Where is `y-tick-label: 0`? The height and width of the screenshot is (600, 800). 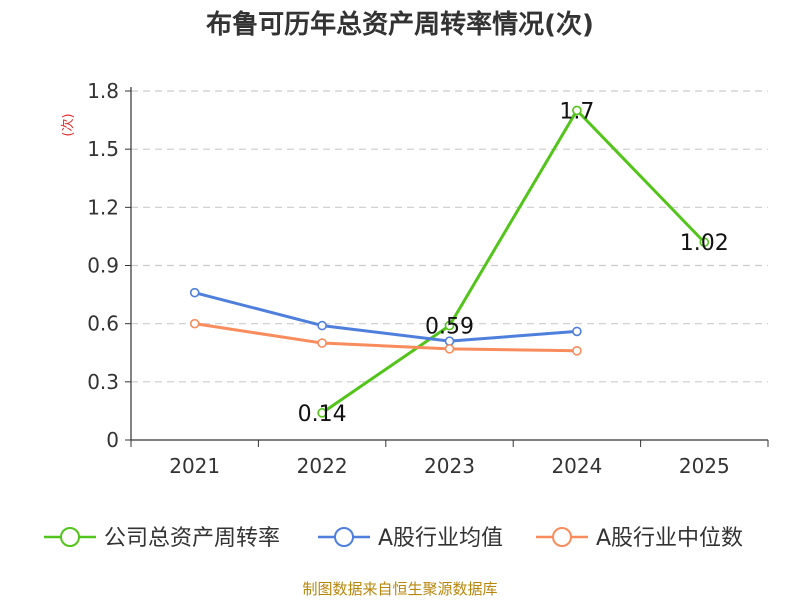 y-tick-label: 0 is located at coordinates (112, 440).